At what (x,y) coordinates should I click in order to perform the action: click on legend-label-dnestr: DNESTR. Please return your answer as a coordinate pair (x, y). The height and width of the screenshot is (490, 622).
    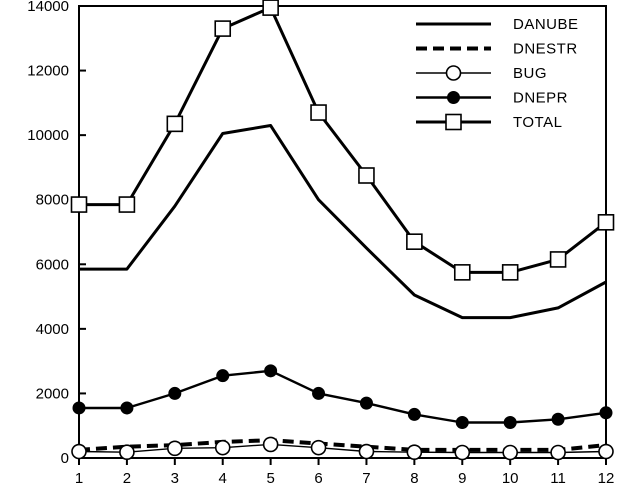
    Looking at the image, I should click on (545, 49).